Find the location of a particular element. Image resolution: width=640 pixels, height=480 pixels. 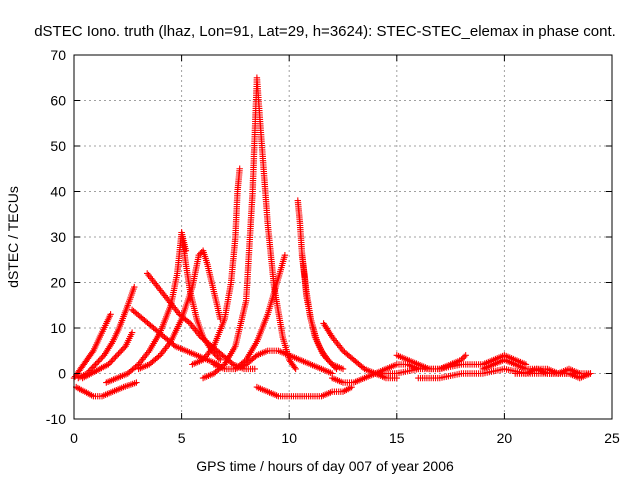

x-axis-title: GPS time / hours of day 007 of year 2006 is located at coordinates (325, 466).